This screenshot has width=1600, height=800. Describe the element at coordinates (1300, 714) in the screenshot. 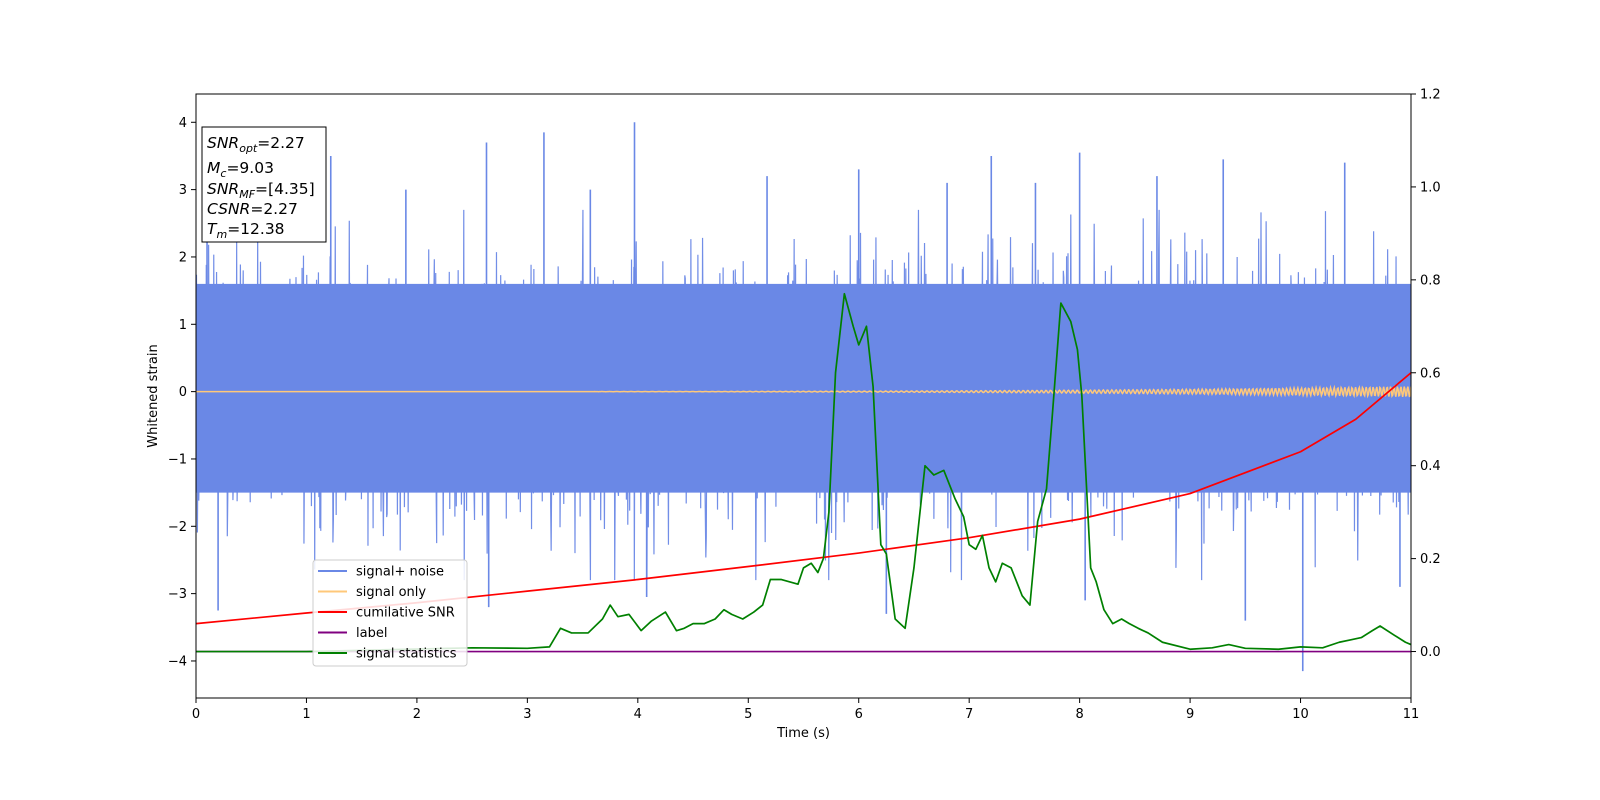

I see `x-tick-label: 10` at that location.